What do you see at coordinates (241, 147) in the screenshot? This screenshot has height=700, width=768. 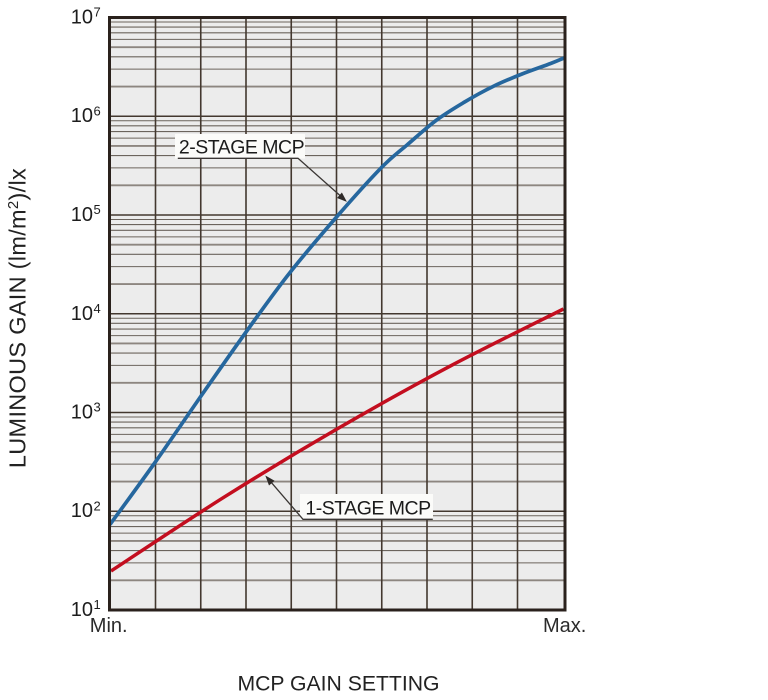 I see `svg-text: 2-STAGE MCP` at bounding box center [241, 147].